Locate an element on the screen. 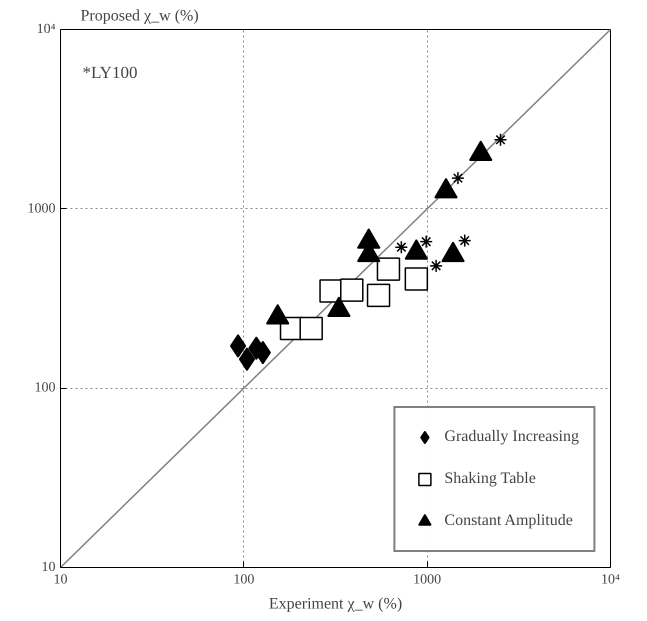 The image size is (647, 621). x-axis-title: Experiment χ_w (%) is located at coordinates (335, 604).